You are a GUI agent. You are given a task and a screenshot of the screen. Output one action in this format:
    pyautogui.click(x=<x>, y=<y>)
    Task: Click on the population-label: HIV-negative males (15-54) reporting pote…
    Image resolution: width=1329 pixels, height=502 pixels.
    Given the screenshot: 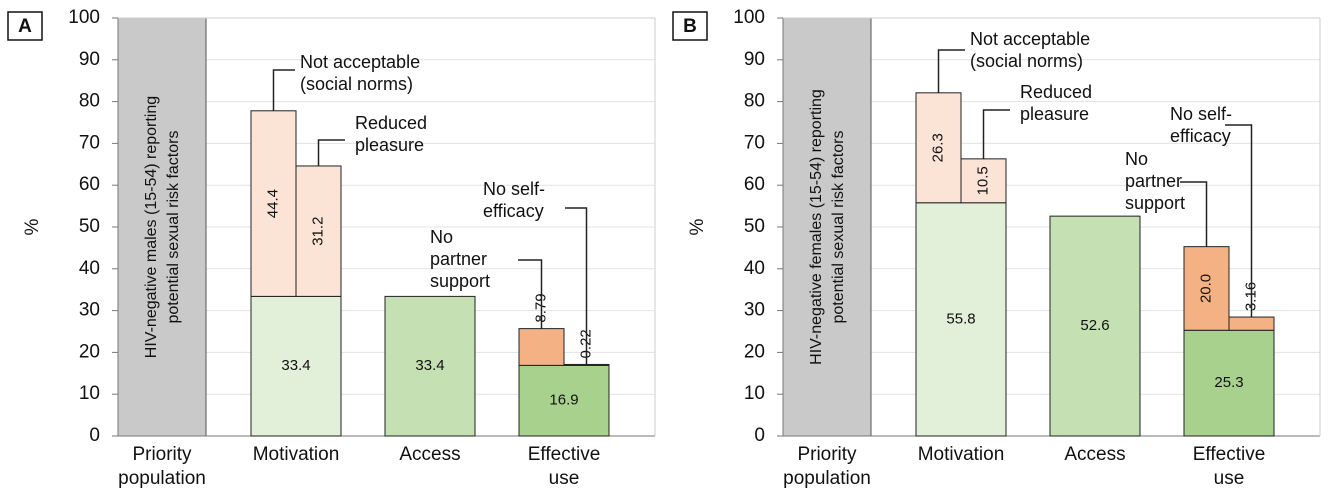 What is the action you would take?
    pyautogui.click(x=162, y=227)
    